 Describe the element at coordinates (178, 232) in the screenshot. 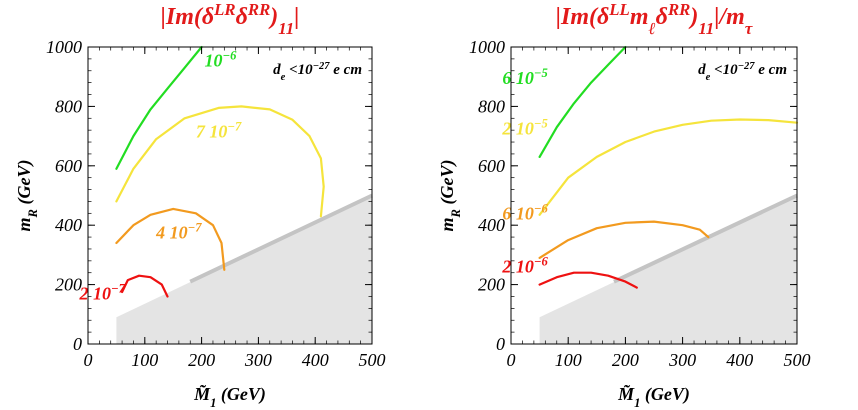

I see `contour-label-2: 4 10−7` at that location.